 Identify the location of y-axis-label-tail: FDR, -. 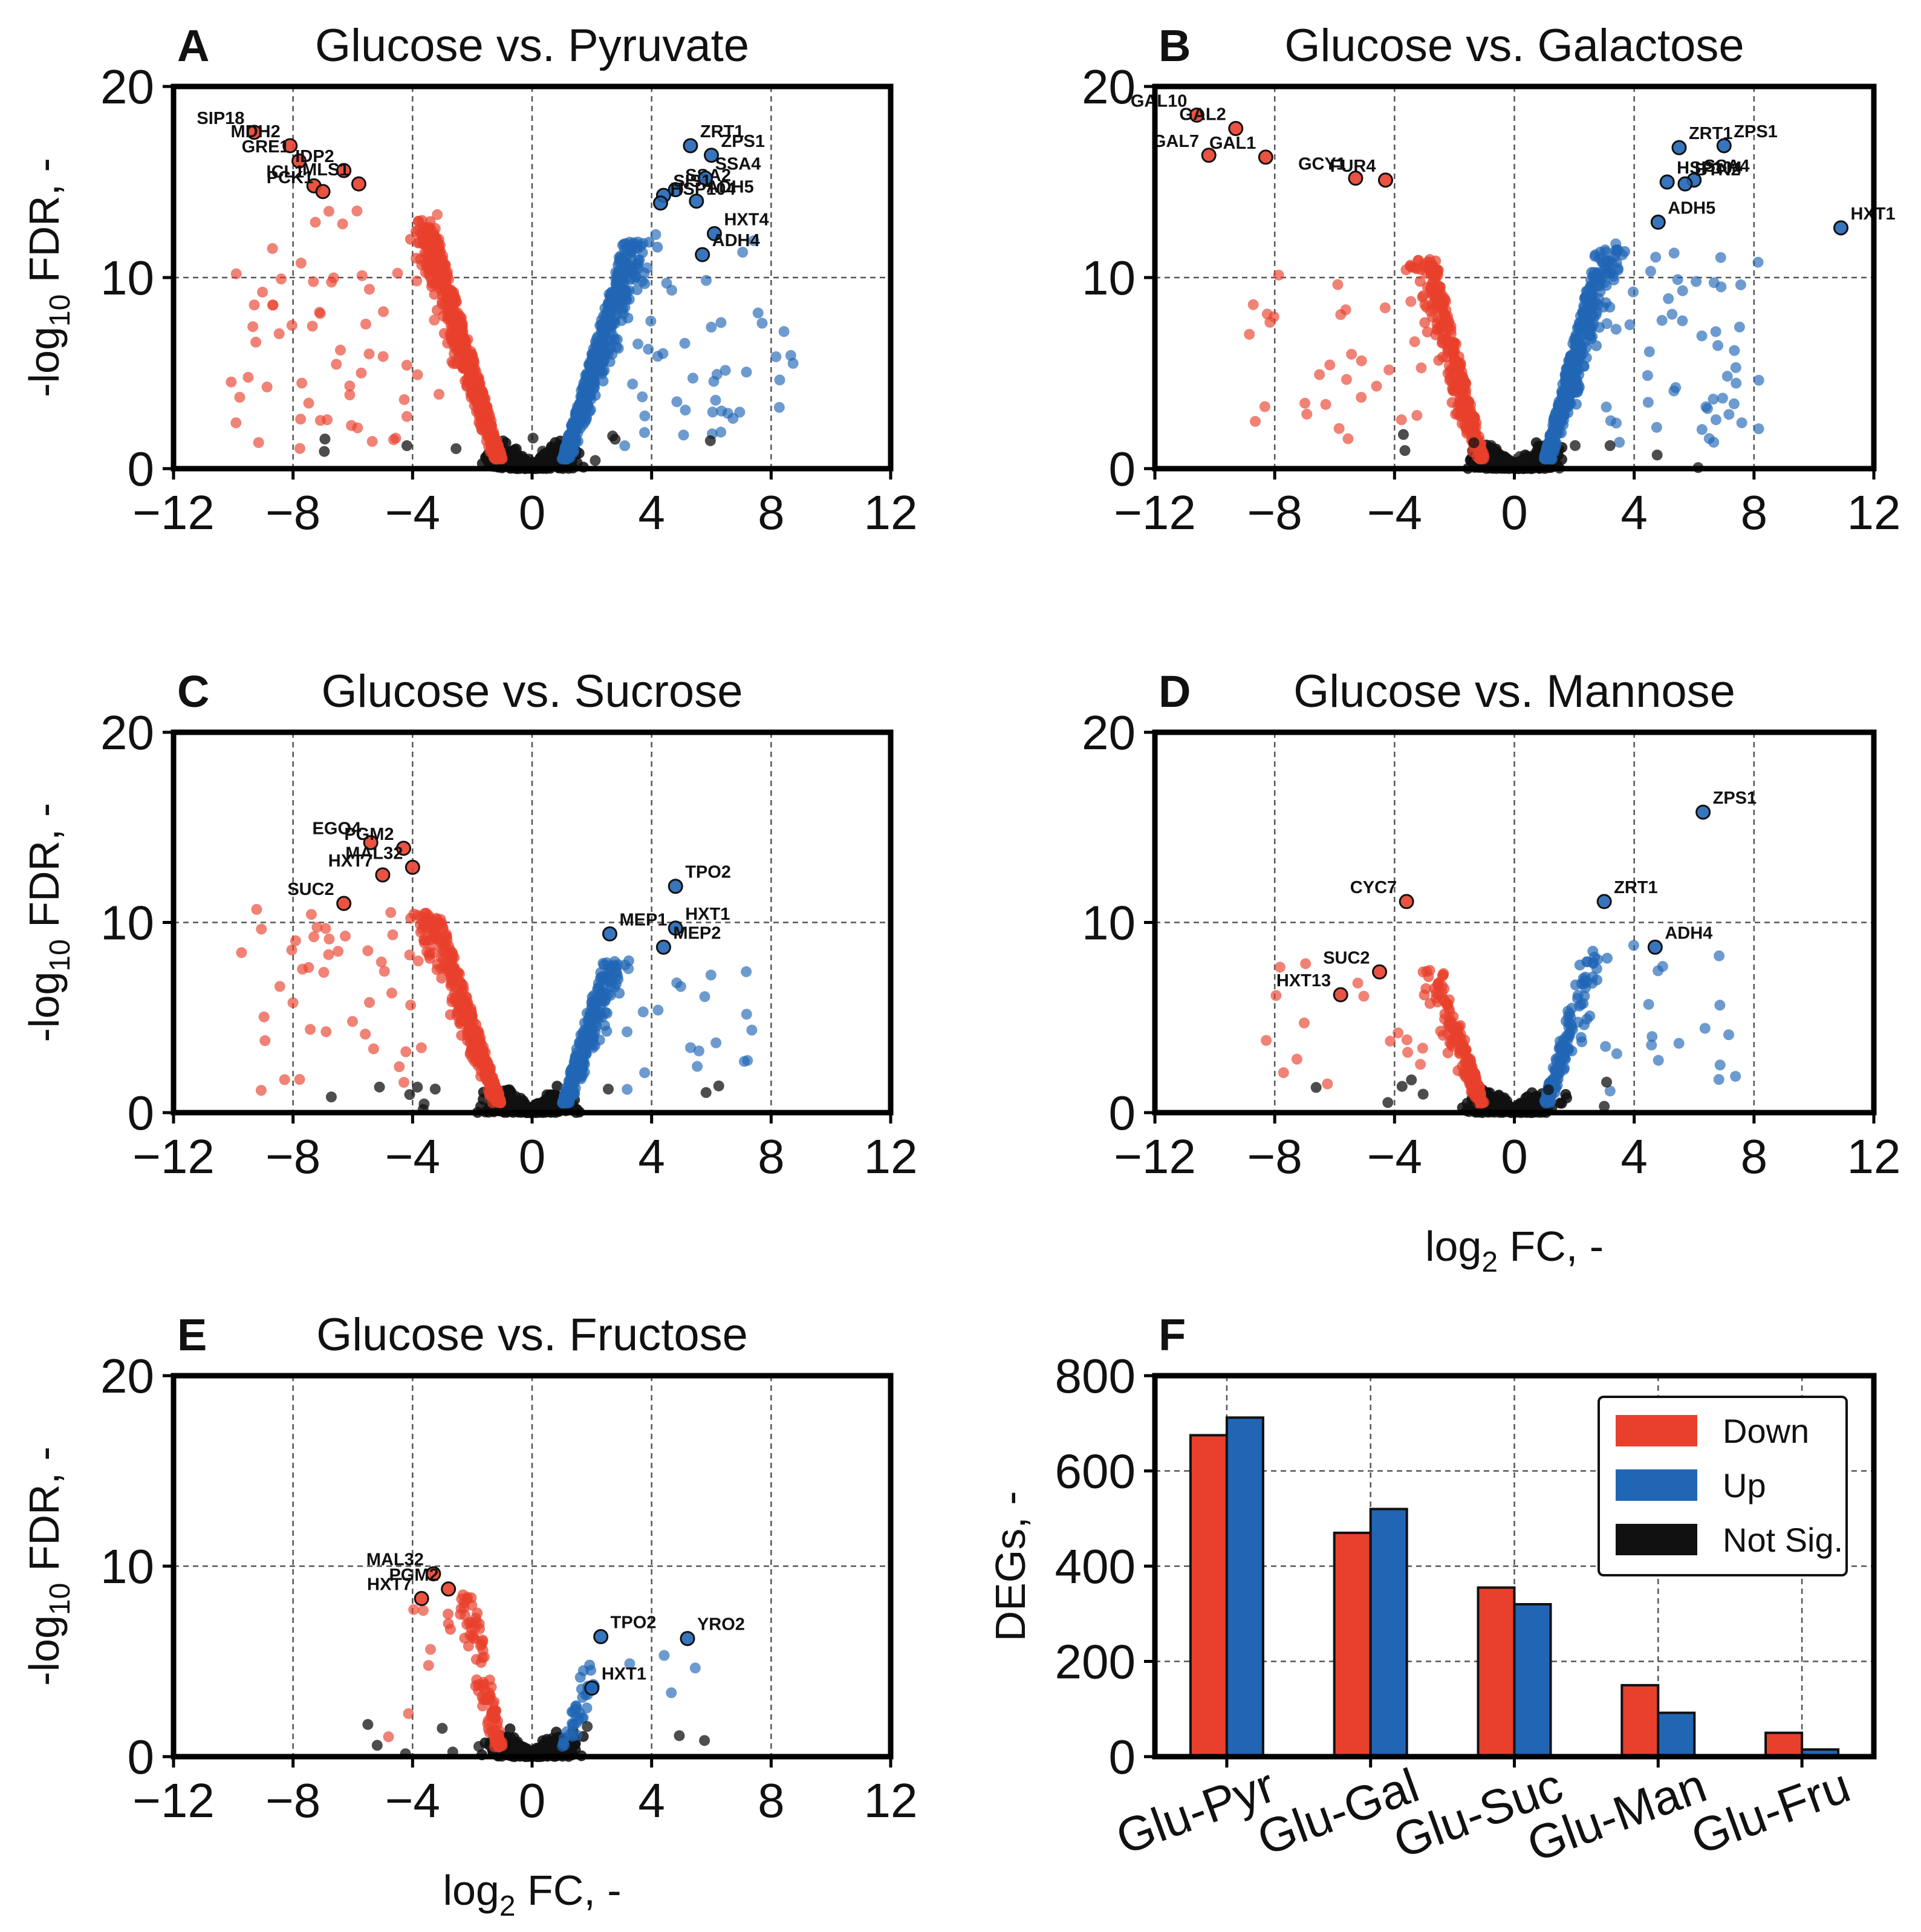
(44, 226).